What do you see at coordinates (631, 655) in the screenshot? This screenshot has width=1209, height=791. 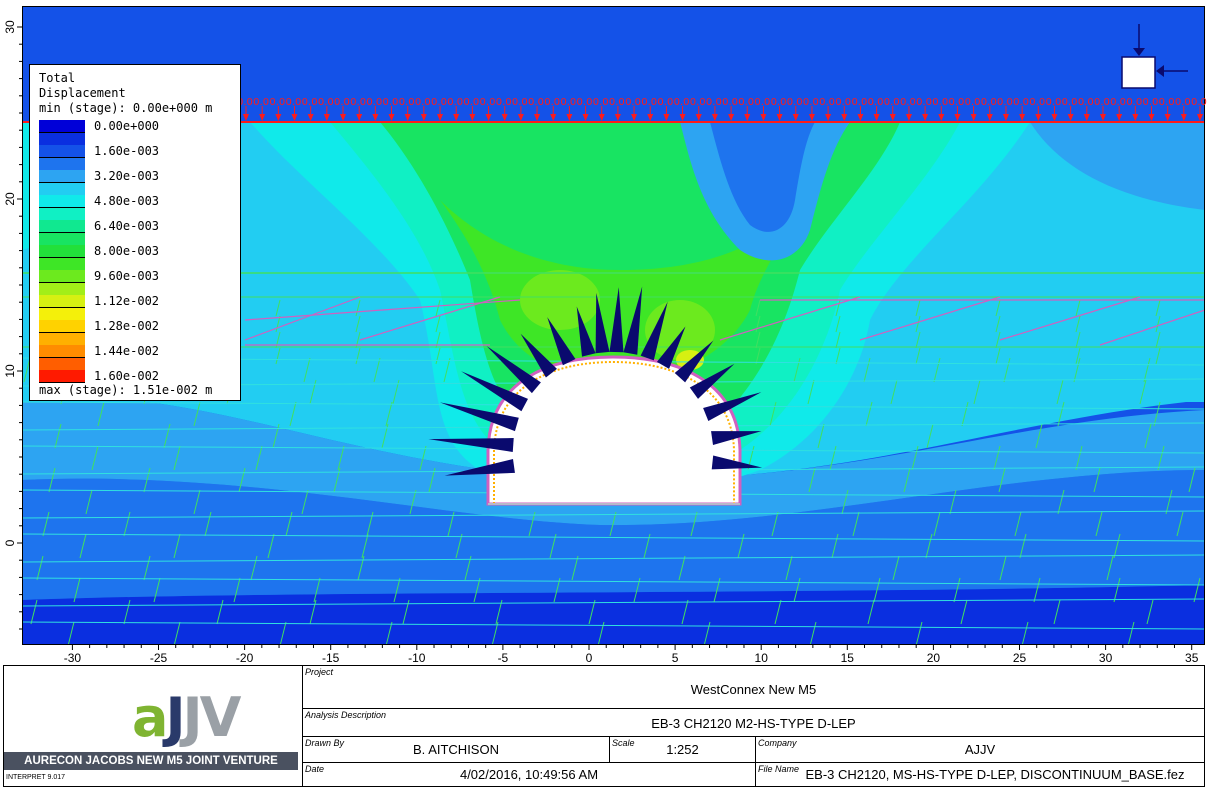 I see `x-axis: -30 -25 -20 -15 -10 -5 0 5 10 15 20 25 30 35` at bounding box center [631, 655].